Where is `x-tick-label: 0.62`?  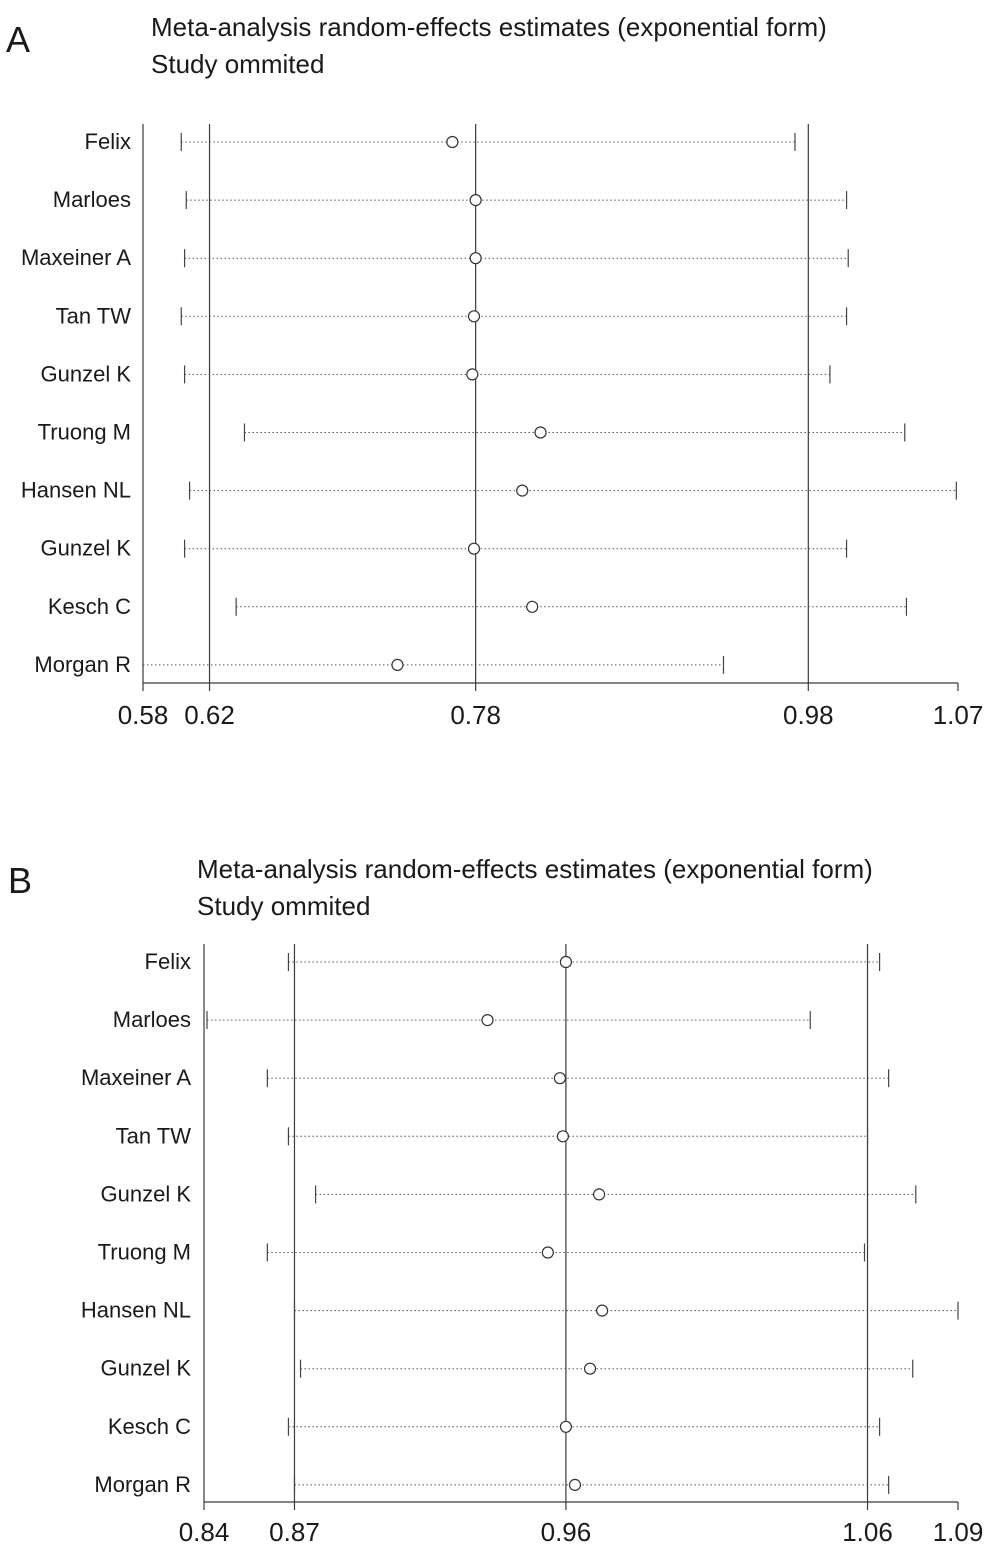 x-tick-label: 0.62 is located at coordinates (209, 715).